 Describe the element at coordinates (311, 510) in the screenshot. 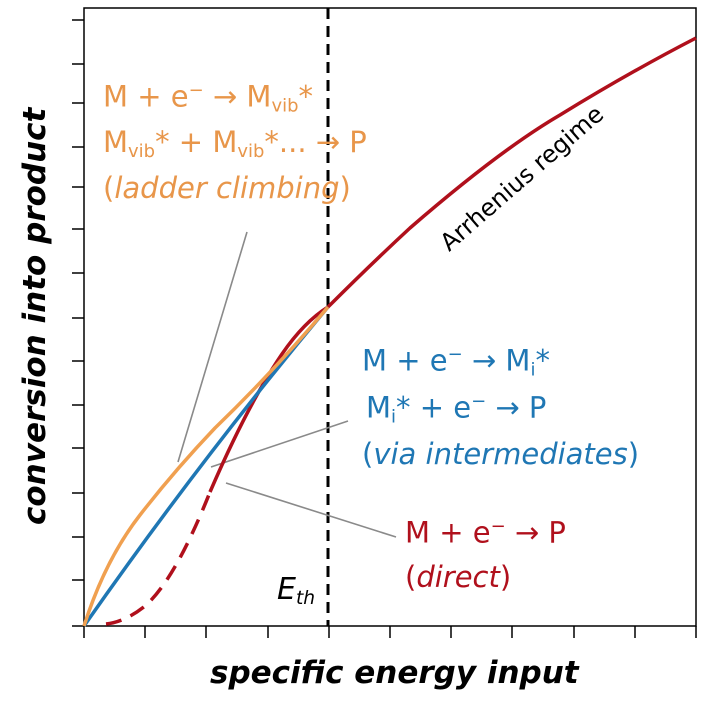

I see `direct-leader` at that location.